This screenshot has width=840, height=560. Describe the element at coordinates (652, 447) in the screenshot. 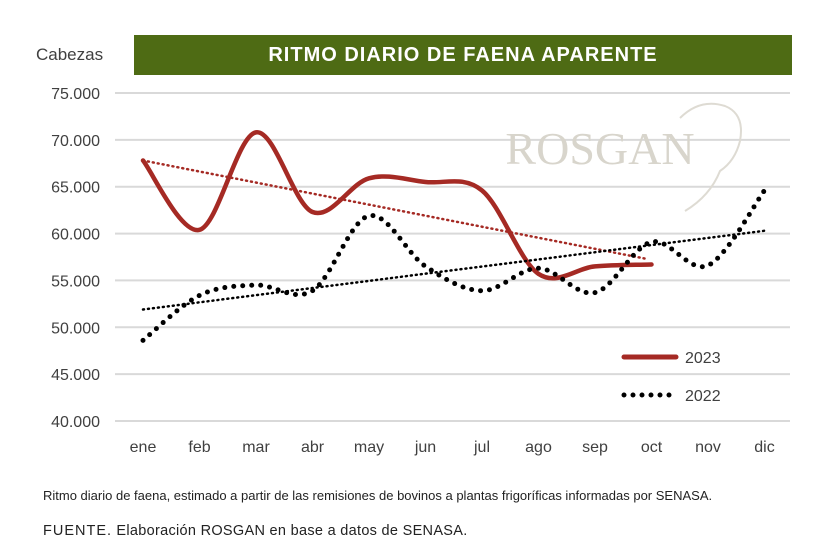

I see `x-tick-label: oct` at that location.